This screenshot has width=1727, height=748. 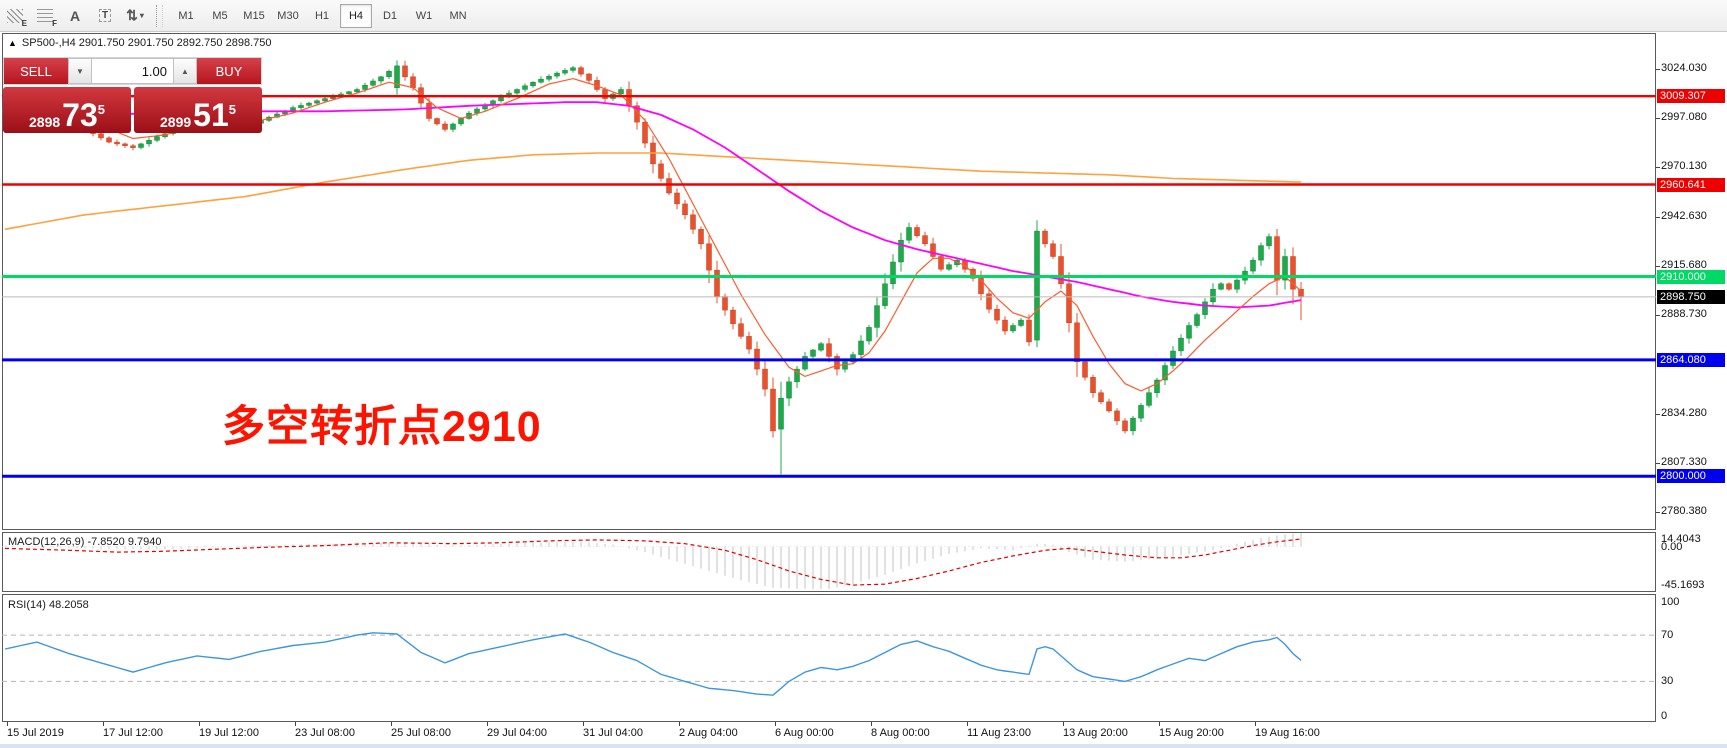 What do you see at coordinates (80, 71) in the screenshot?
I see `volume-decrease-button: ▼` at bounding box center [80, 71].